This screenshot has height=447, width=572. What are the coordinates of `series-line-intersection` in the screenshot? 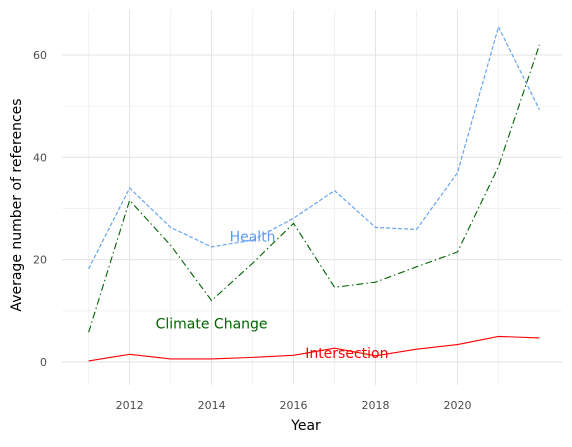 It's located at (314, 348).